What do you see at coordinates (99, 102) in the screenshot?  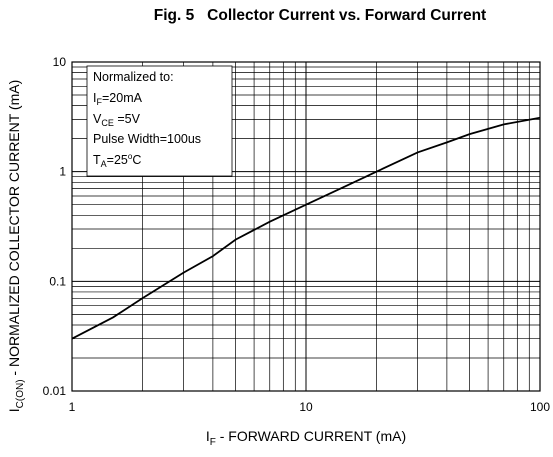 I see `legend-if-sub: F` at bounding box center [99, 102].